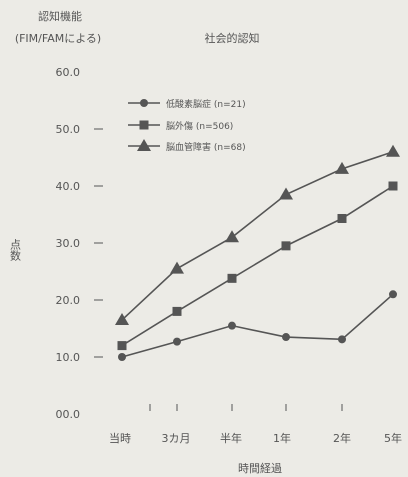 The image size is (408, 477). Describe the element at coordinates (120, 438) in the screenshot. I see `x-tick-label: 当時` at that location.